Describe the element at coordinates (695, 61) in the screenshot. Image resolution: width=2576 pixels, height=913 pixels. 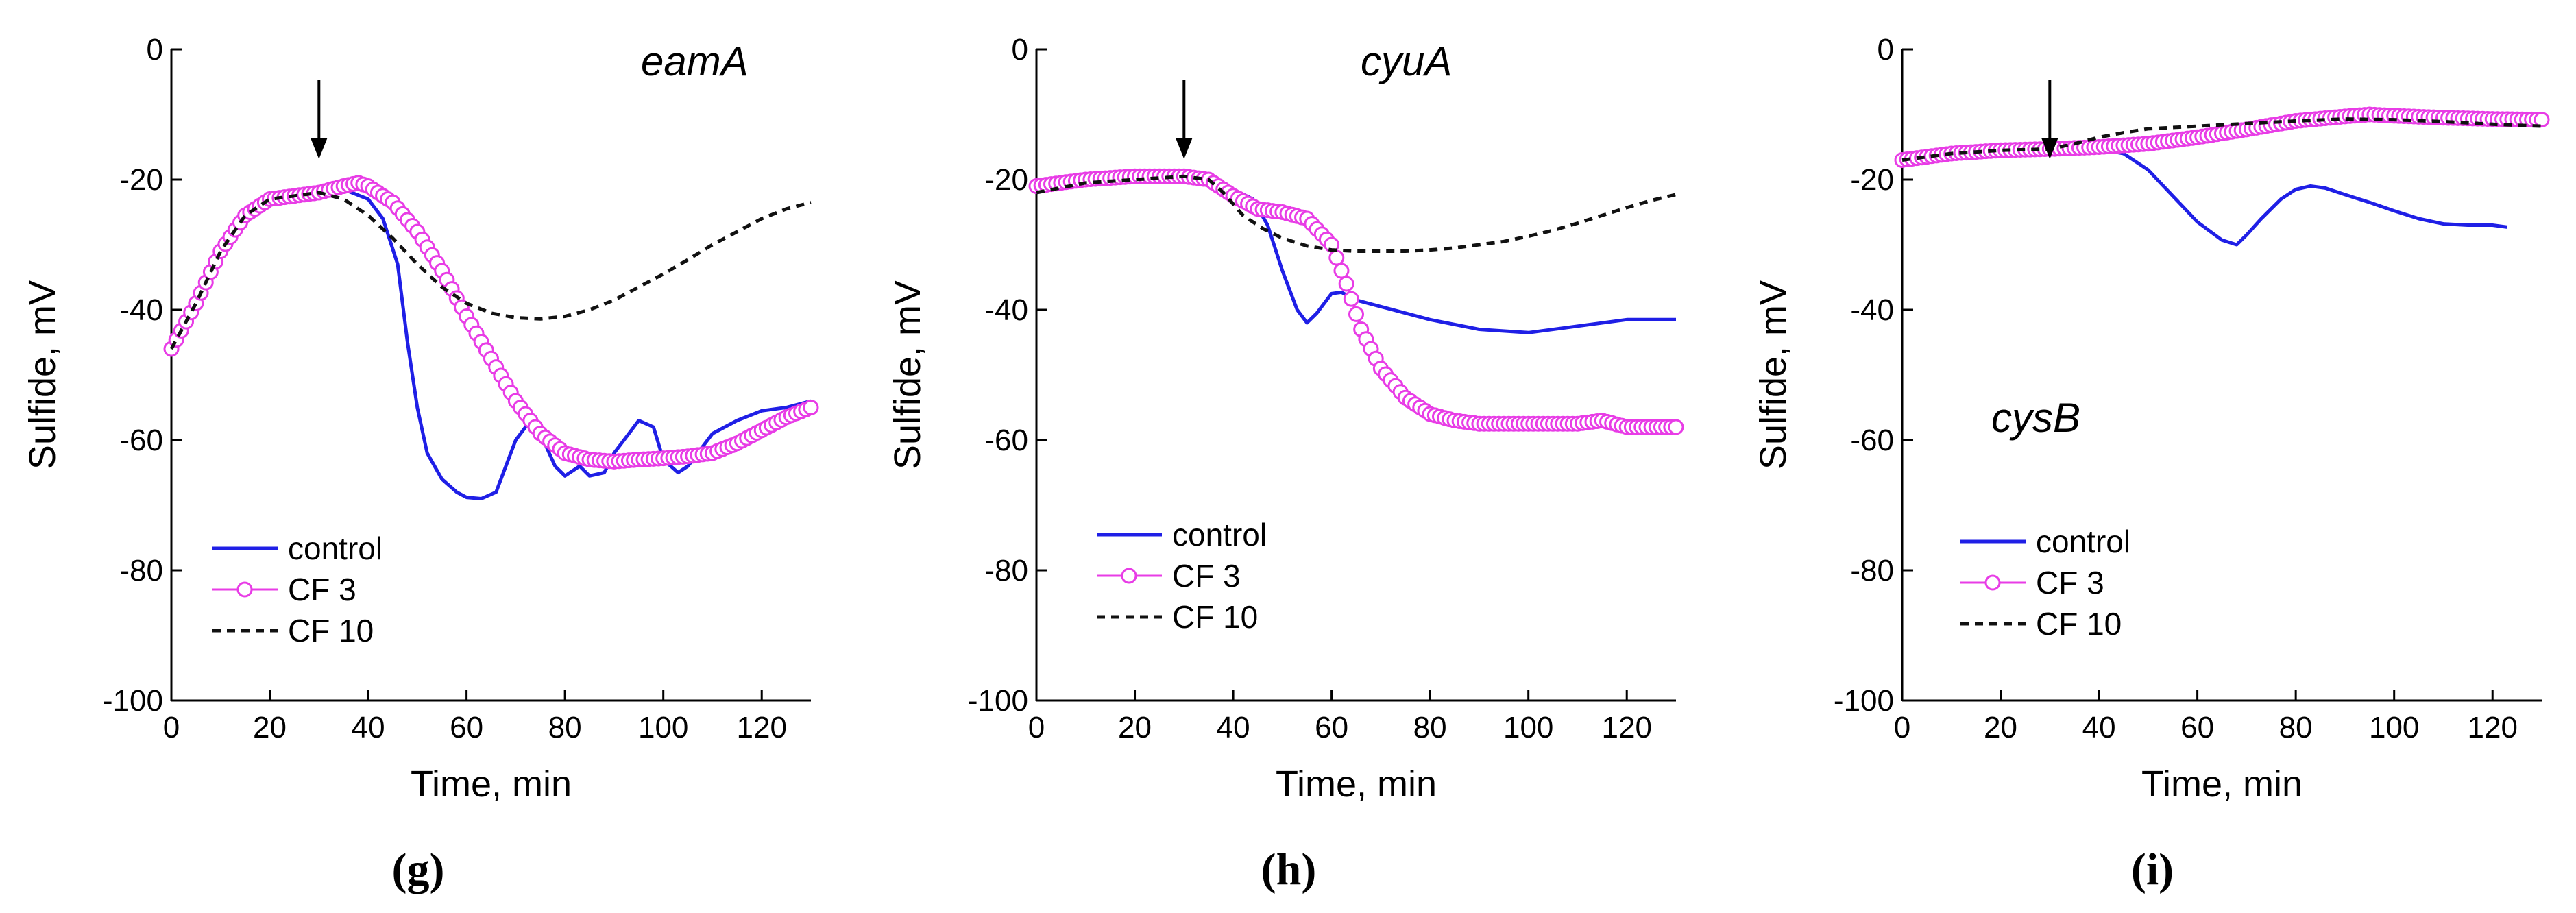
I see `gene-label: eamA` at that location.